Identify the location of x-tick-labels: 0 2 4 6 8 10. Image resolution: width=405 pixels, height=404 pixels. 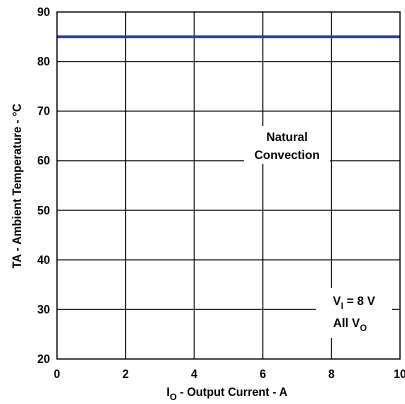
(229, 375).